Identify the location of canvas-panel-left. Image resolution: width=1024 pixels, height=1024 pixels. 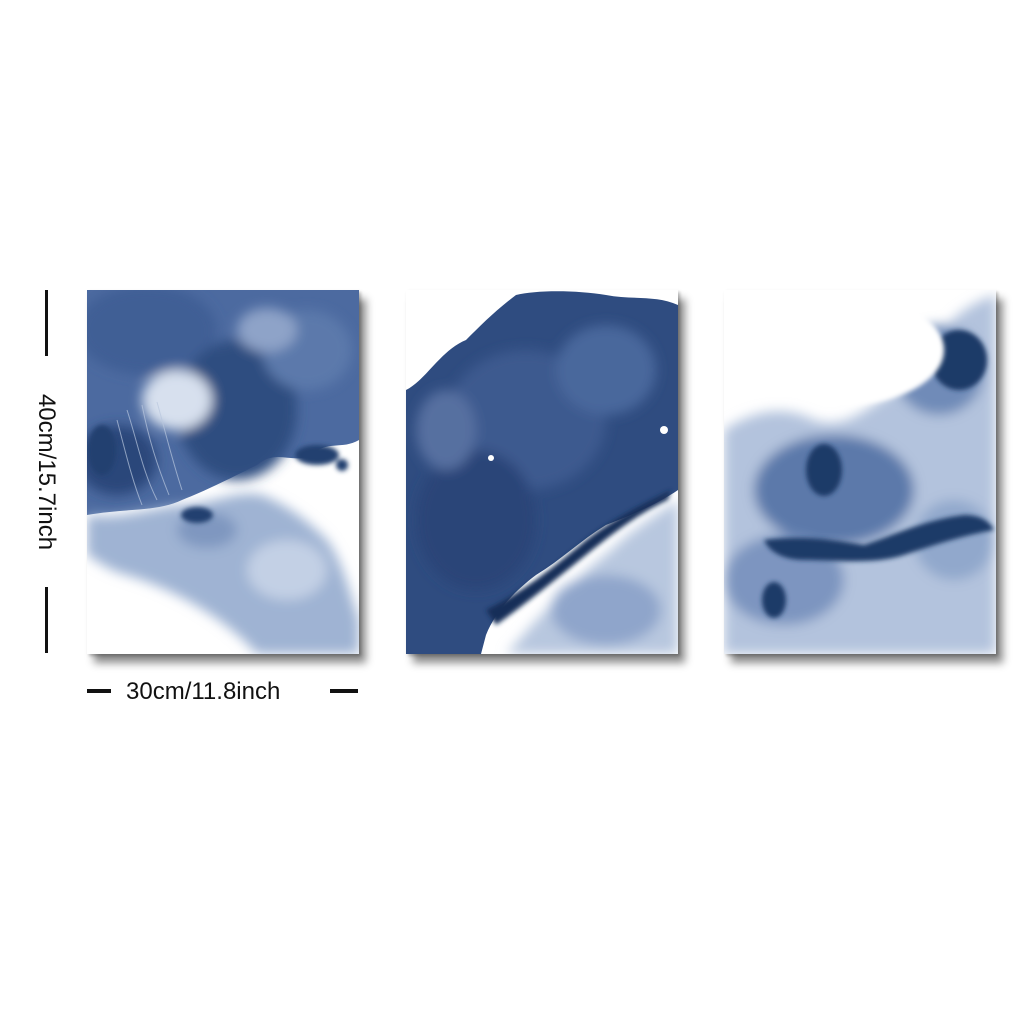
(223, 472).